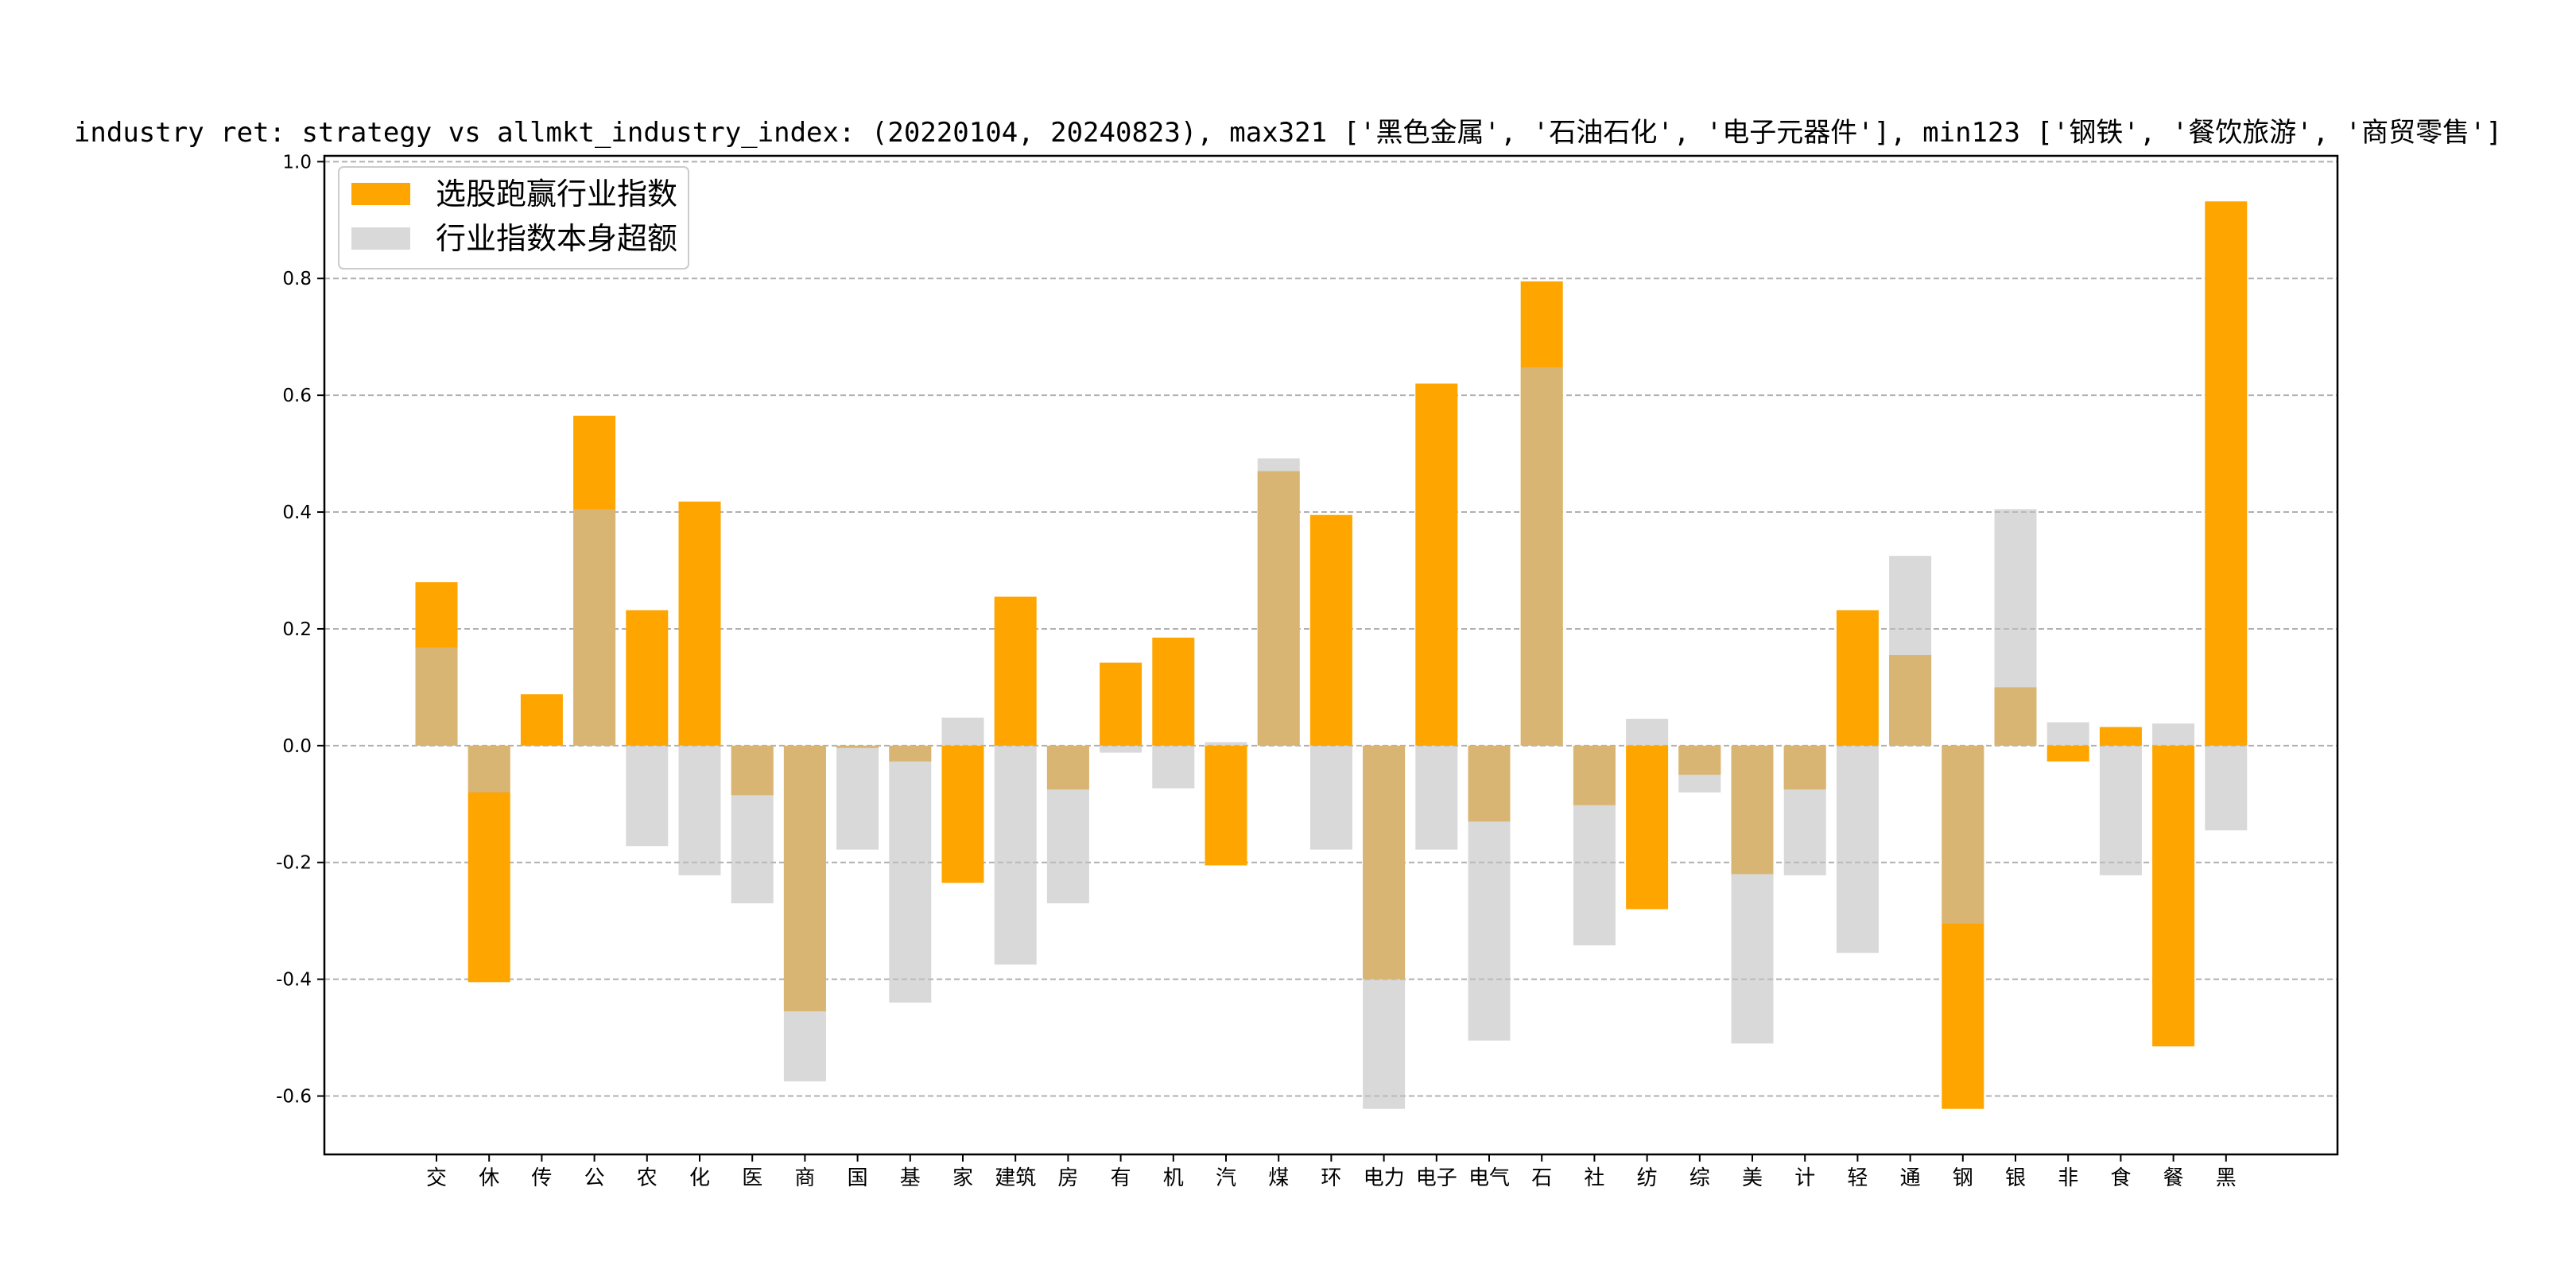  Describe the element at coordinates (1226, 1178) in the screenshot. I see `category-label: 汽` at that location.